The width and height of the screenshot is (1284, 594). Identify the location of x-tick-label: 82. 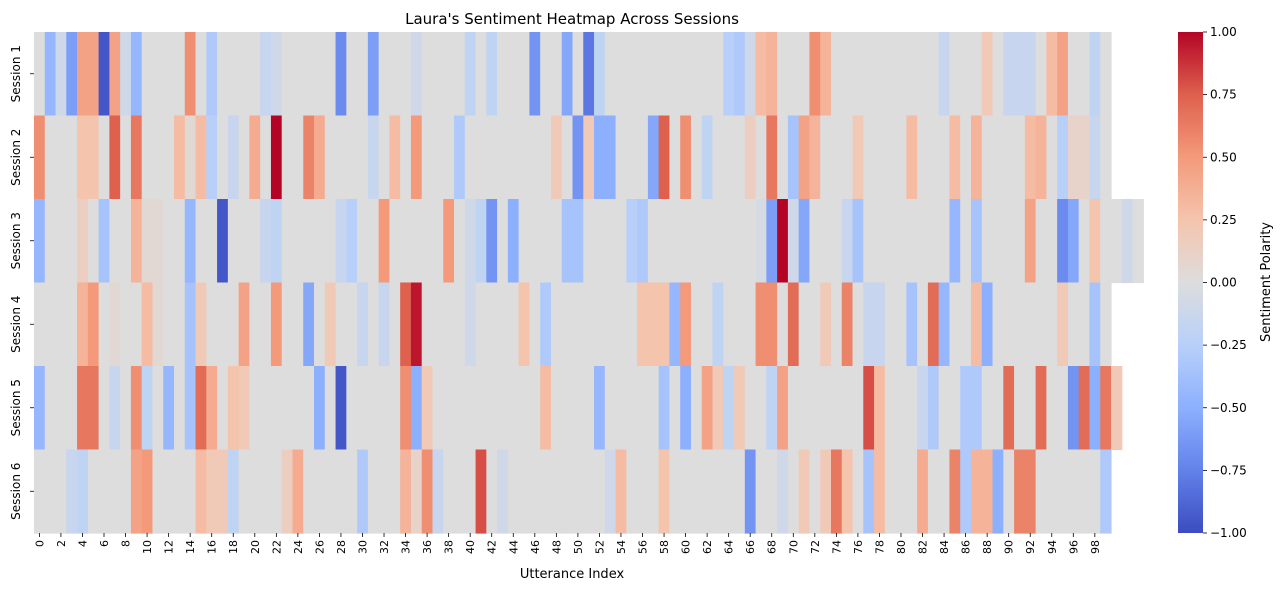
(923, 547).